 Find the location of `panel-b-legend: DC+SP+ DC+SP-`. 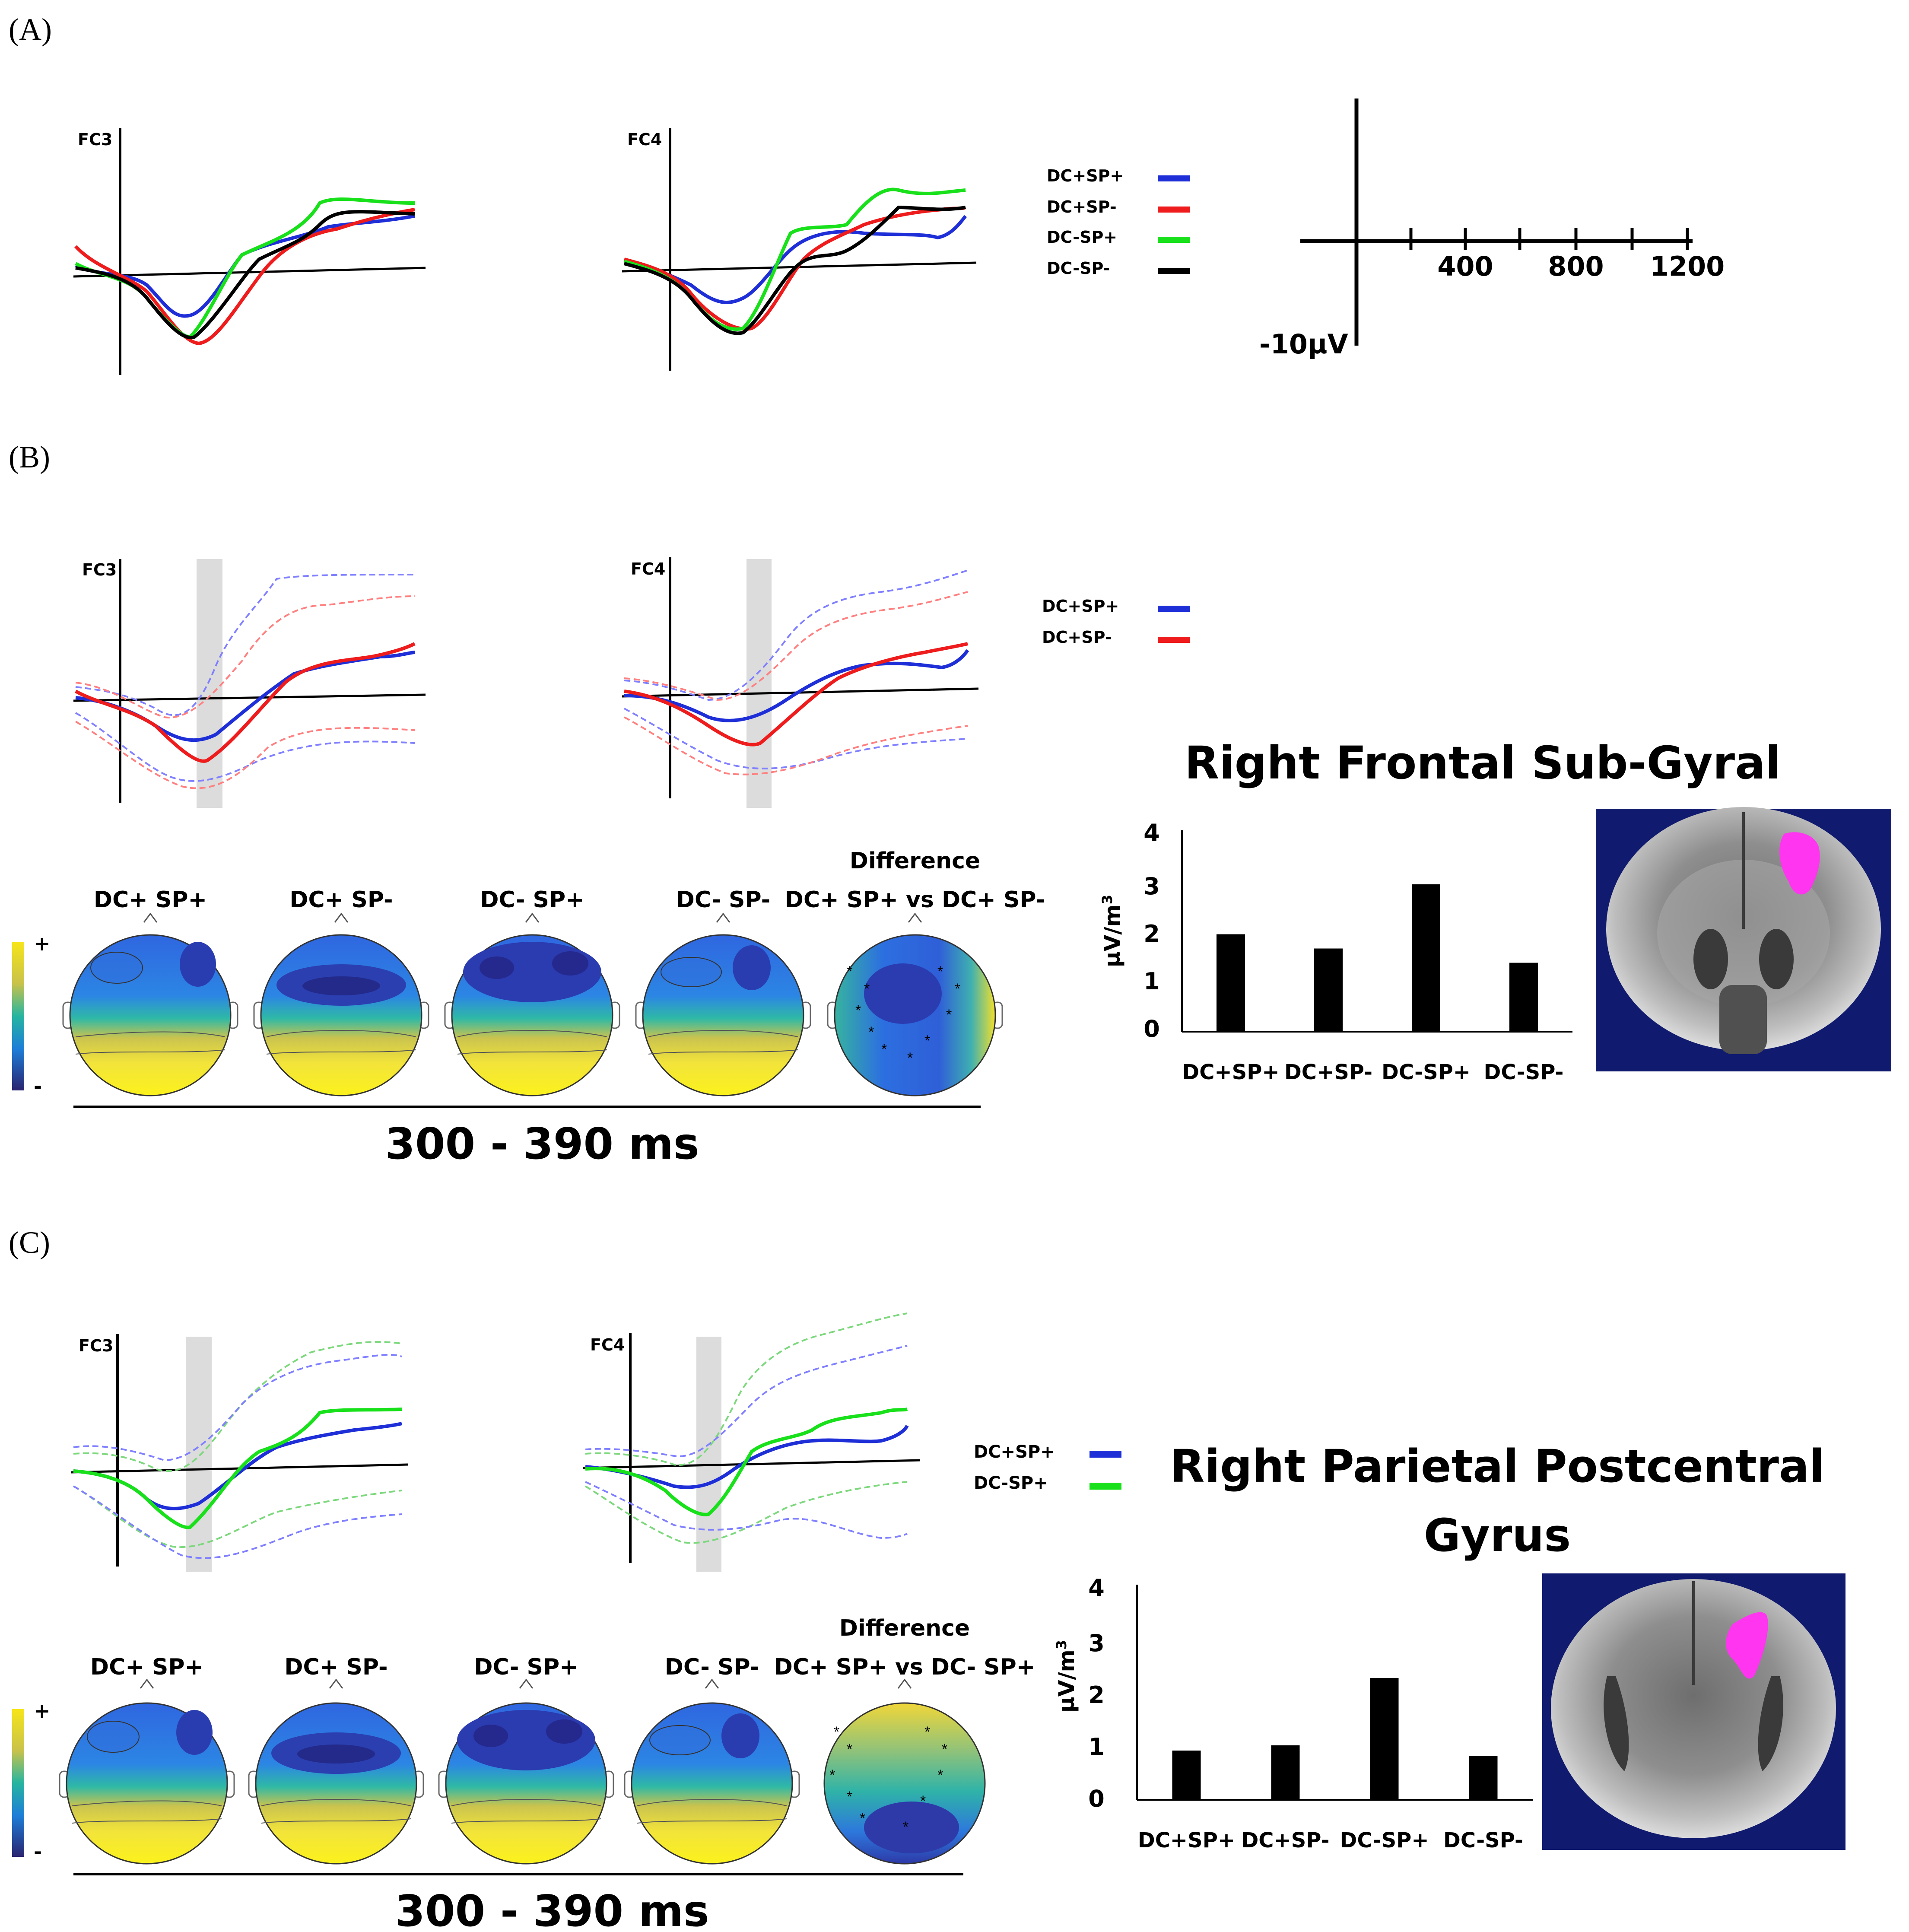

panel-b-legend: DC+SP+ DC+SP- is located at coordinates (1116, 622).